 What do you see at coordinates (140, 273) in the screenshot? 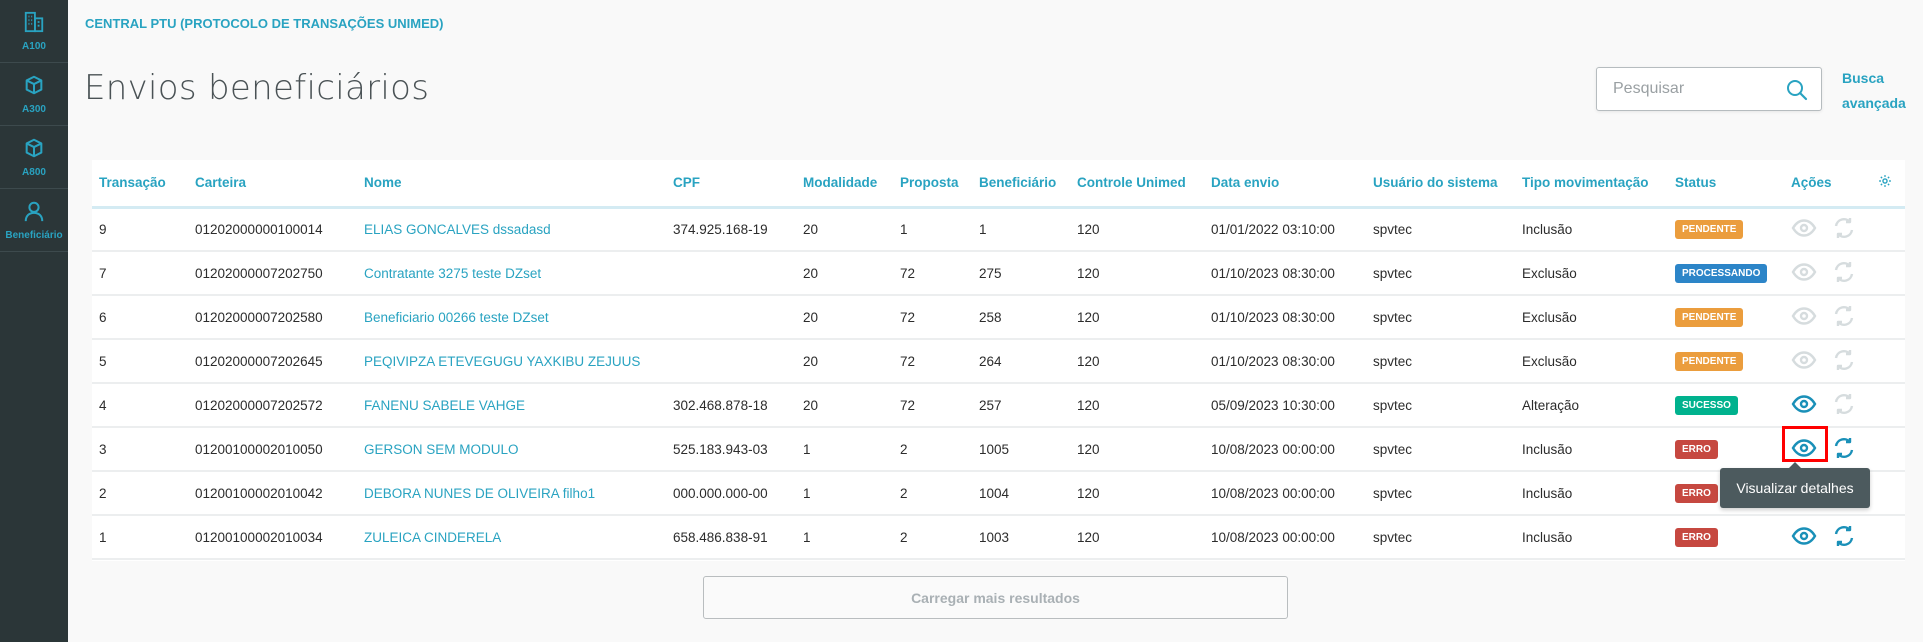
I see `cell-transacao: 7` at bounding box center [140, 273].